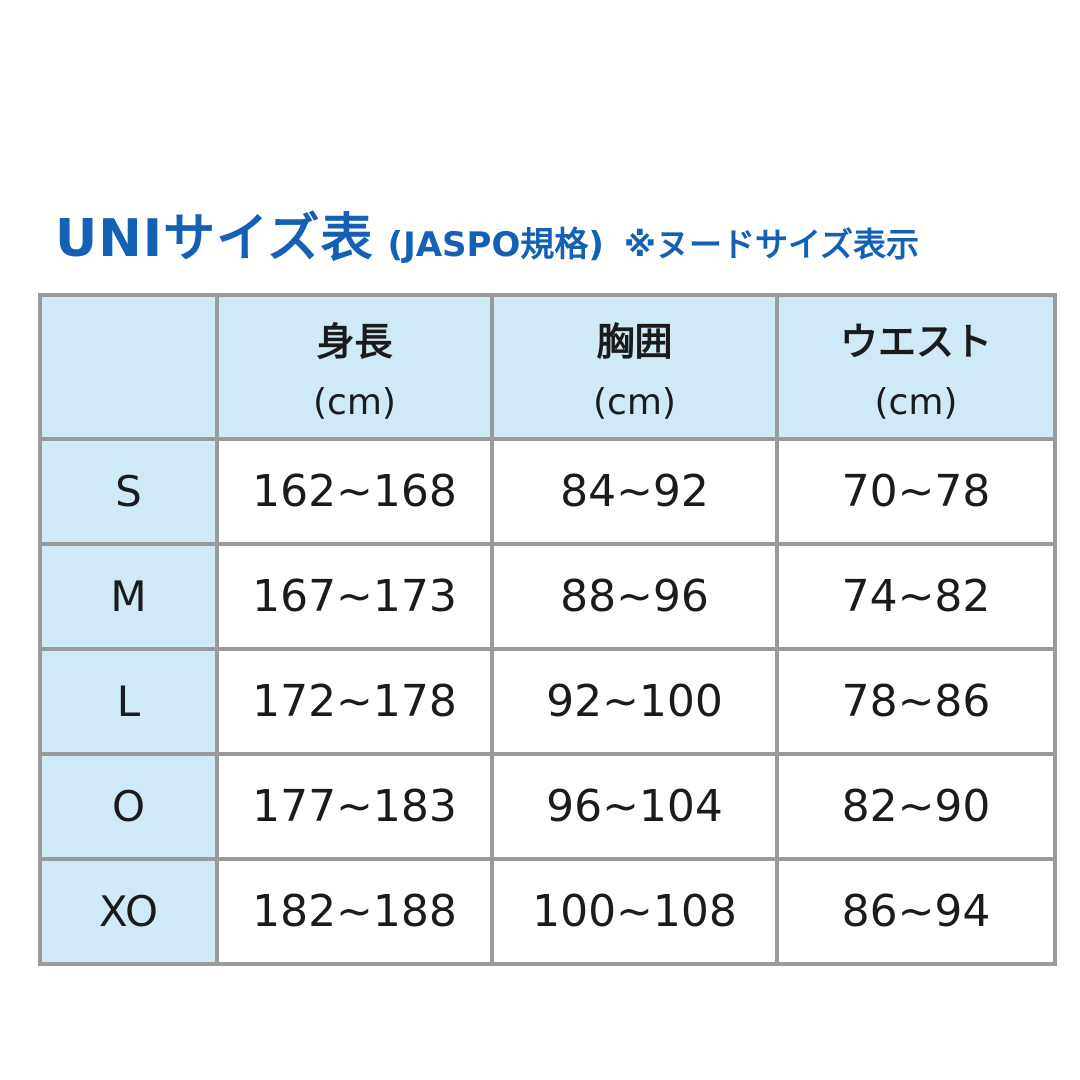  What do you see at coordinates (916, 701) in the screenshot?
I see `waist-value: 78~86` at bounding box center [916, 701].